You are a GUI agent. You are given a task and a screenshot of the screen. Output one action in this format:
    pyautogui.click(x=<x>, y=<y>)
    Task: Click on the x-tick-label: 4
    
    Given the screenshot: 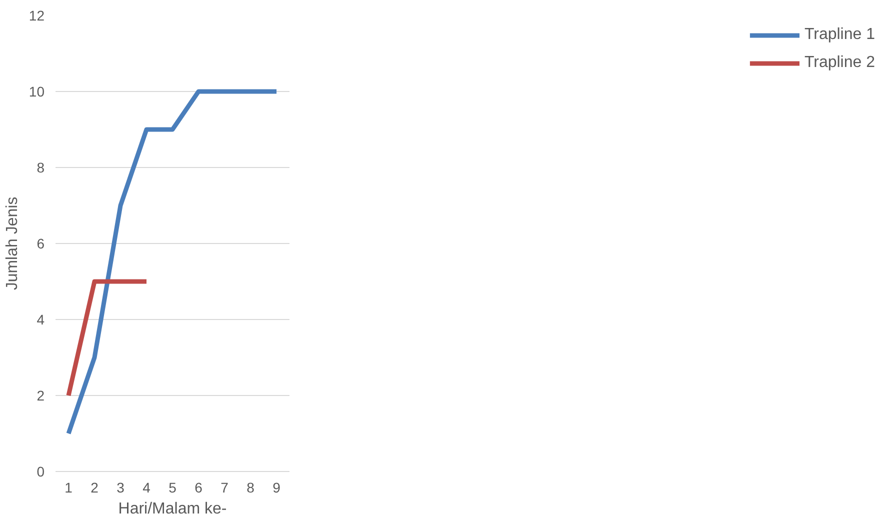 What is the action you would take?
    pyautogui.click(x=146, y=488)
    